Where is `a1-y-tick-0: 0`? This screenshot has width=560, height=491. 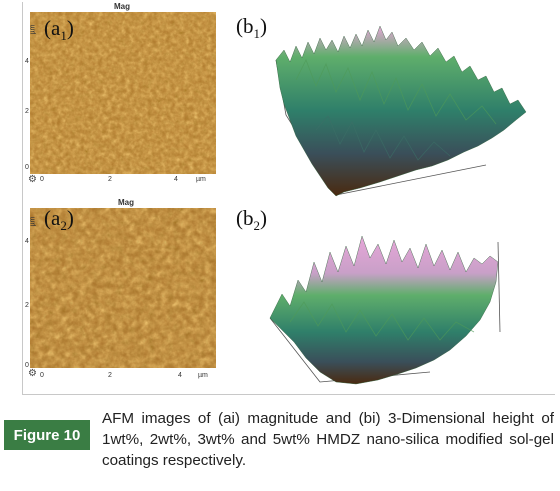 a1-y-tick-0: 0 is located at coordinates (27, 167).